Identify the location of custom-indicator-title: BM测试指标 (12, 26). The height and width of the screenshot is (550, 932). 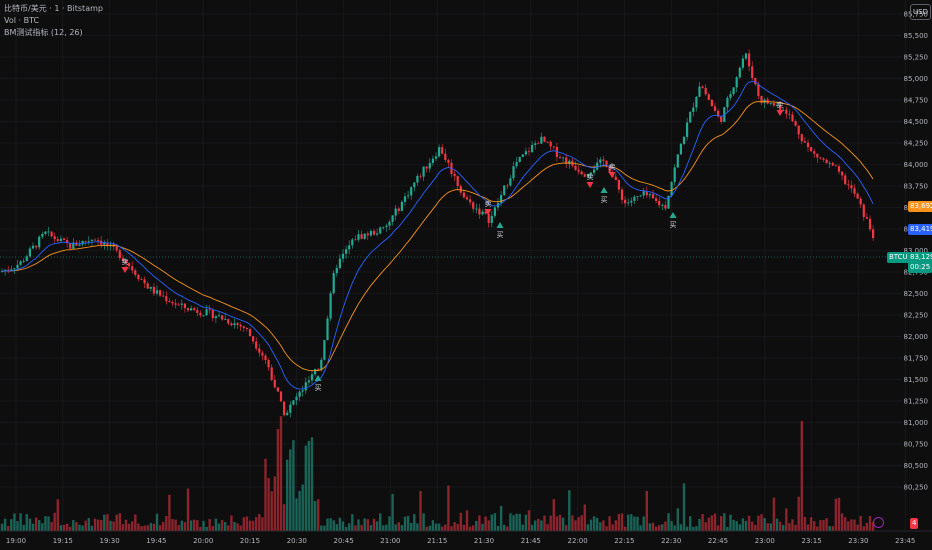
(43, 32).